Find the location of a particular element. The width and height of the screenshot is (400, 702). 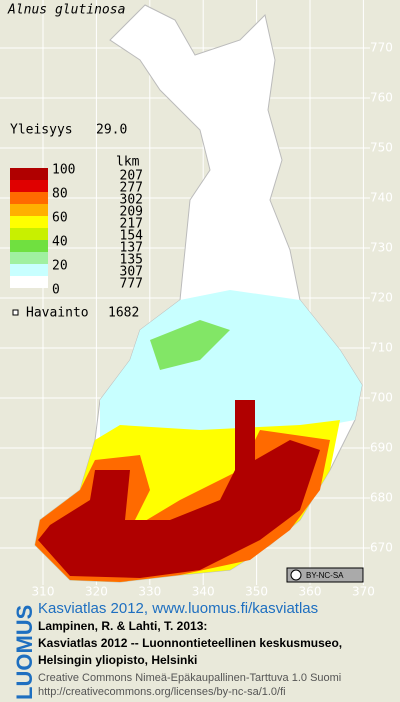

badge-text: BY-NC-SA is located at coordinates (325, 575).